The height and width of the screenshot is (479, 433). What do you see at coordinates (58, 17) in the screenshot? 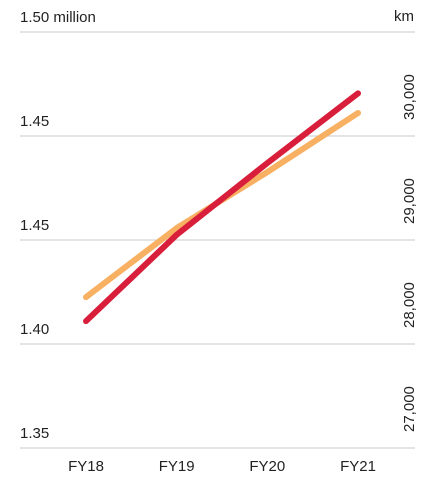
I see `y-tick-label: 1.50 million` at bounding box center [58, 17].